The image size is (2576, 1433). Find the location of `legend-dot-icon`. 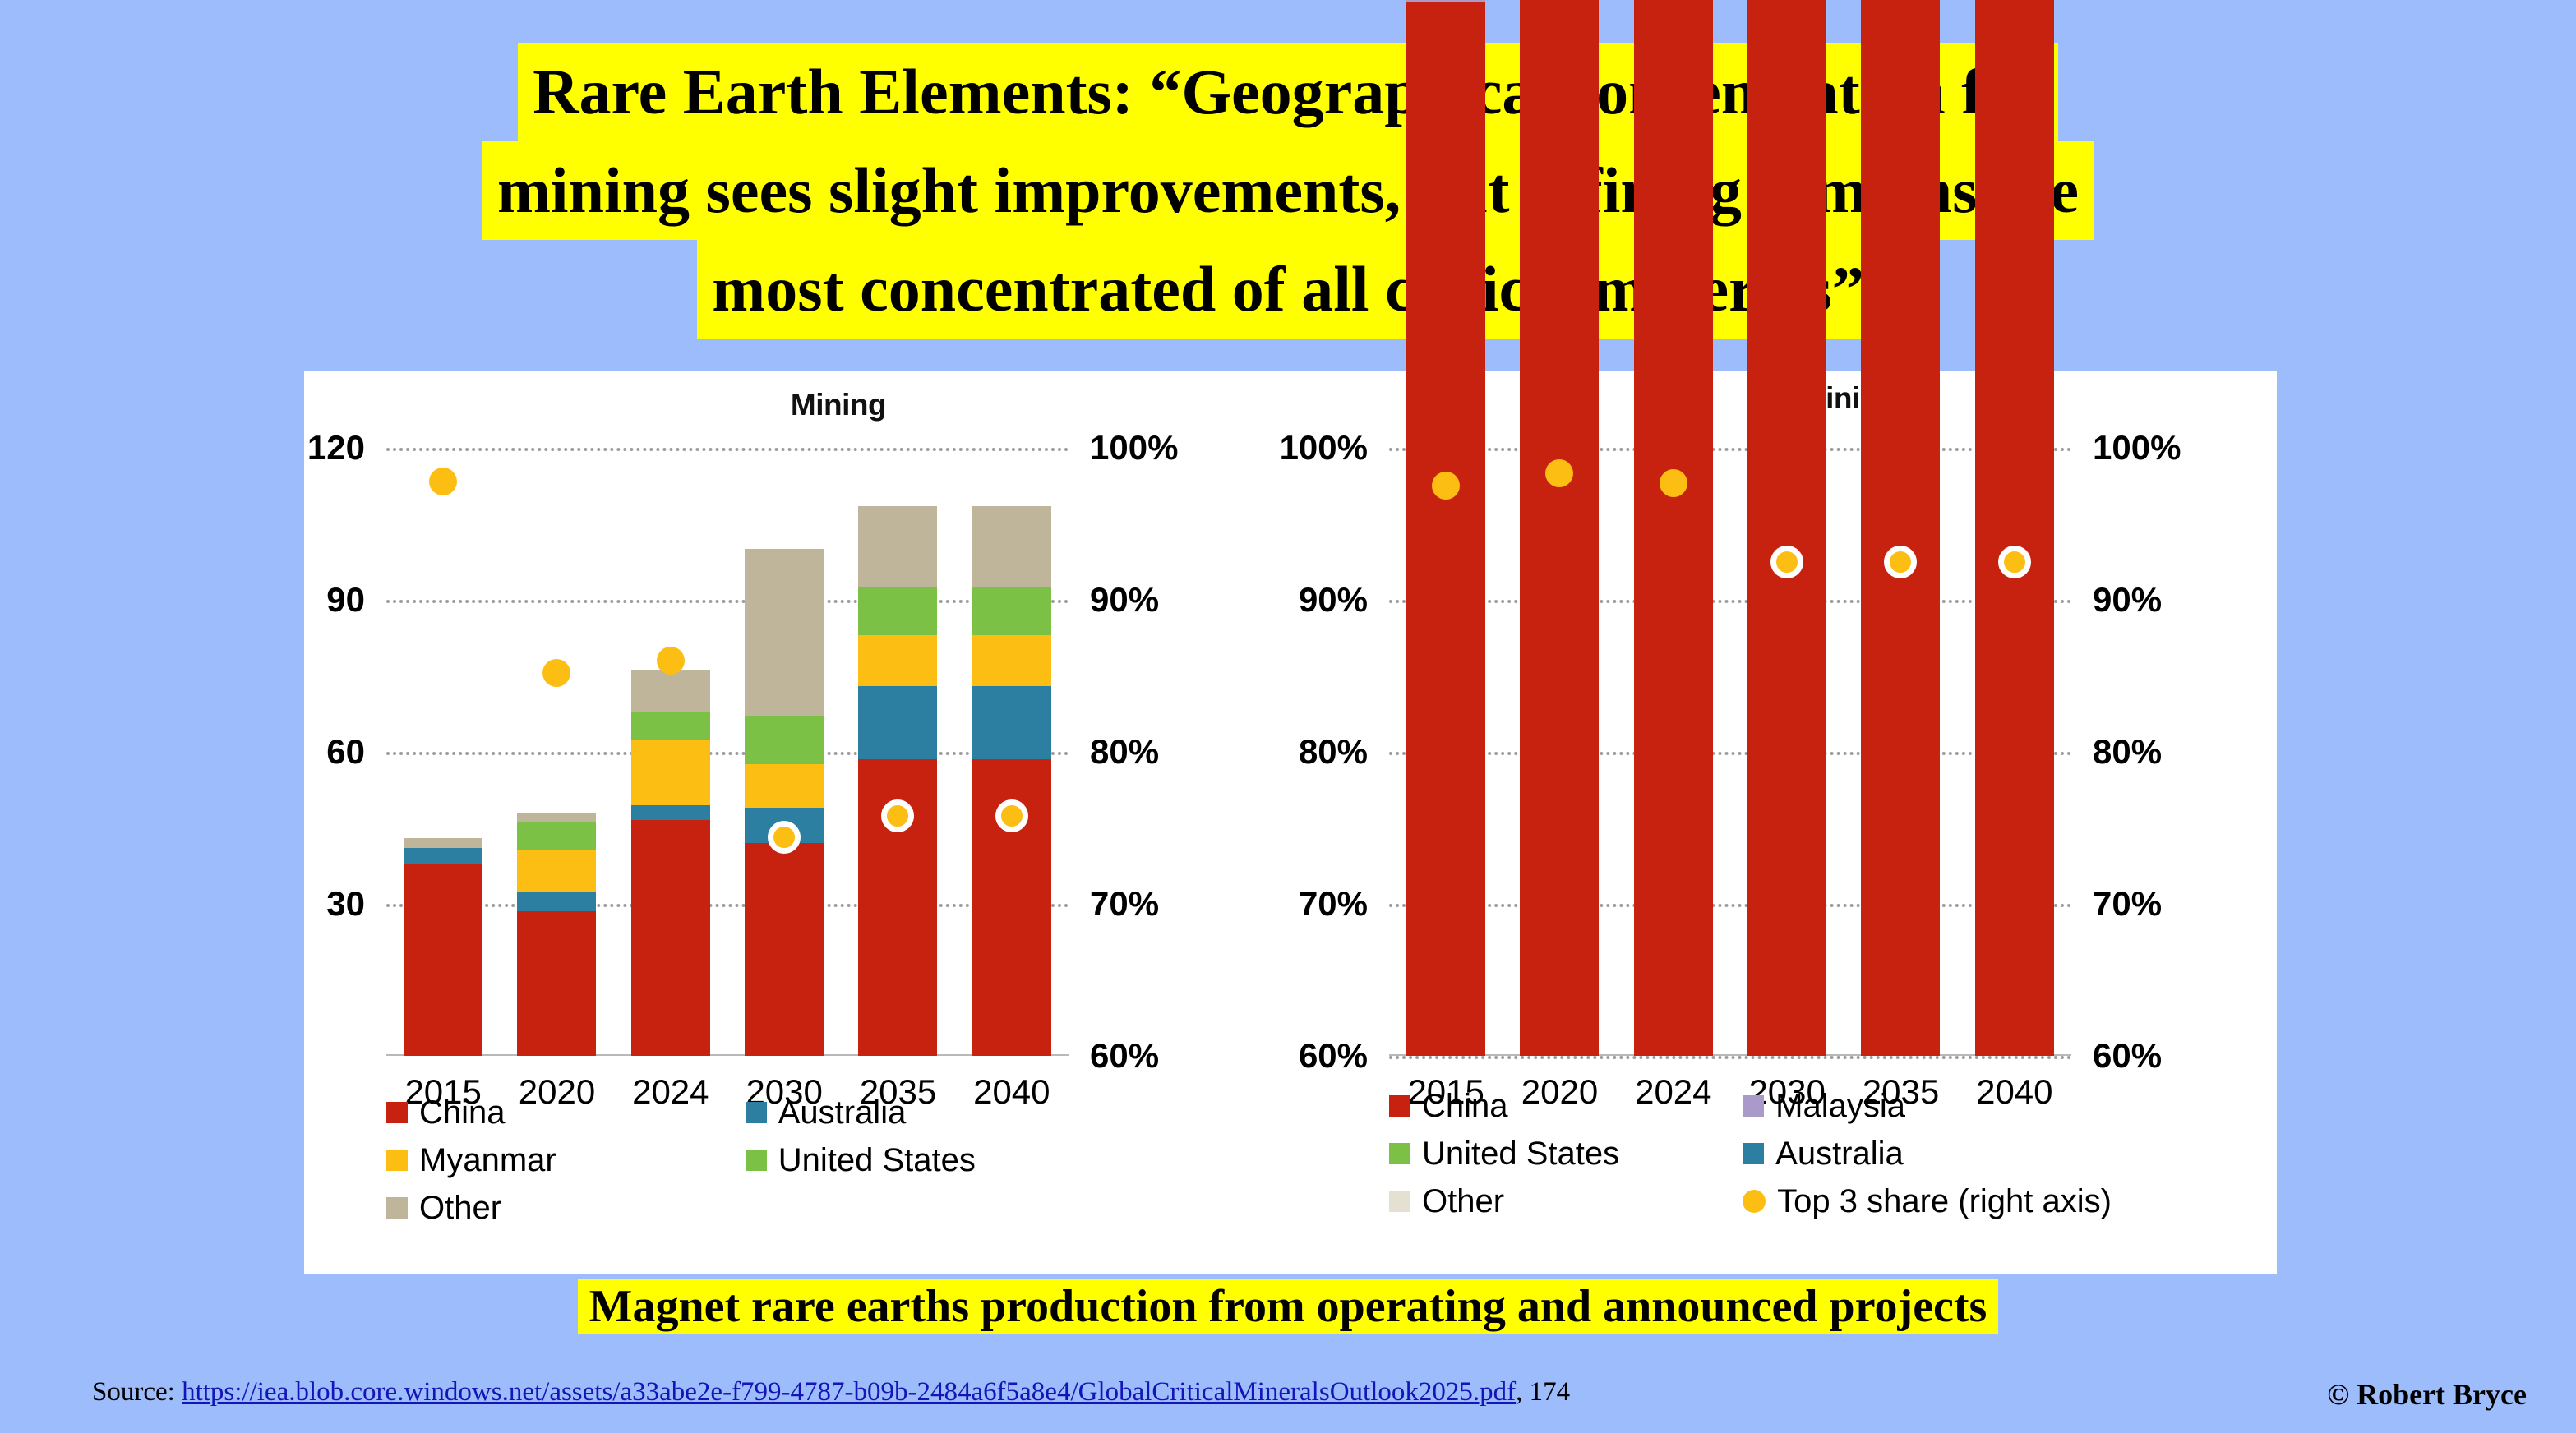

legend-dot-icon is located at coordinates (1754, 1201).